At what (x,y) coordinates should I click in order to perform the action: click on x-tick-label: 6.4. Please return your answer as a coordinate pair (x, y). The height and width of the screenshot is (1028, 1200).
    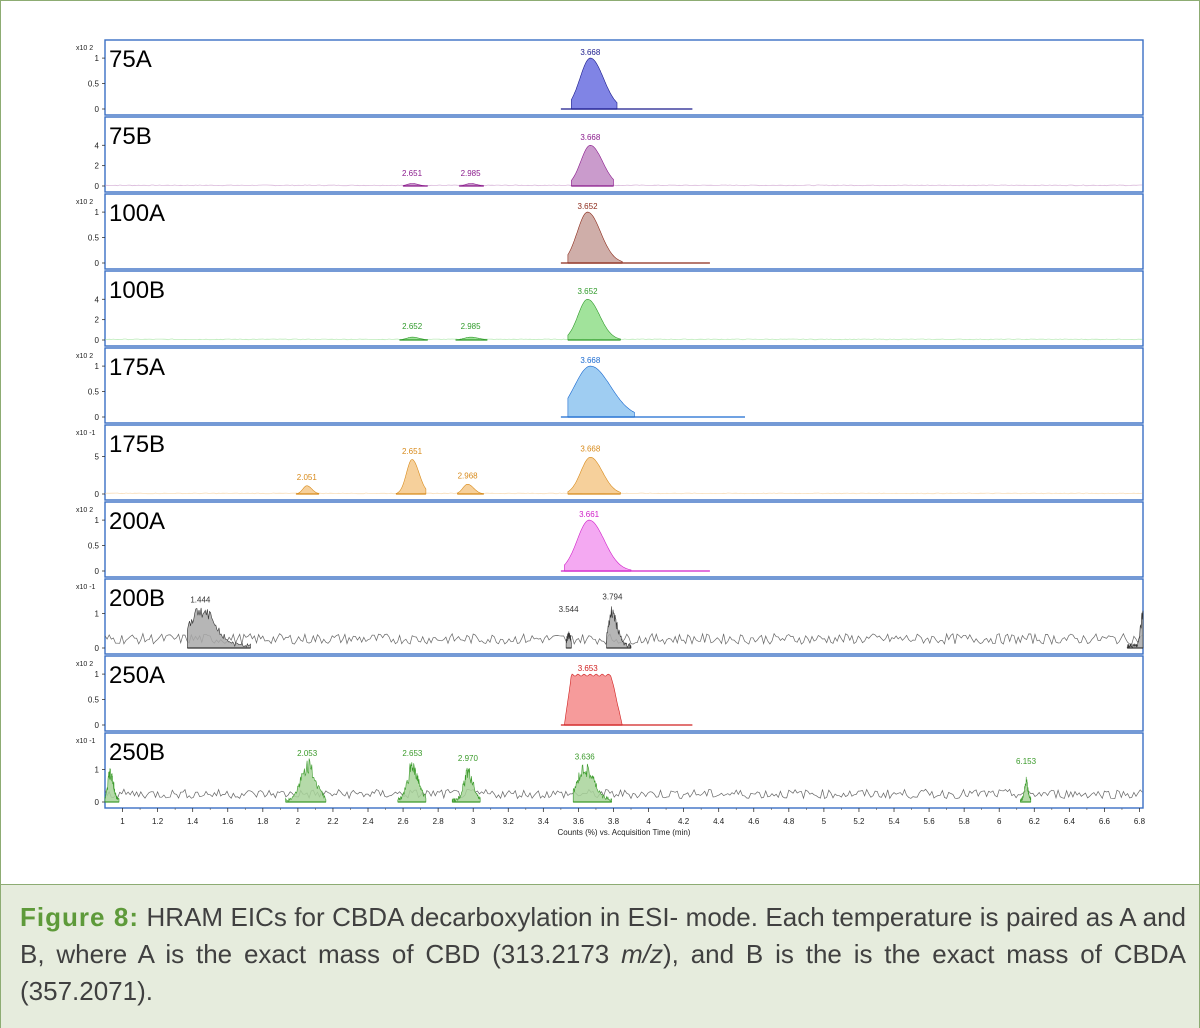
    Looking at the image, I should click on (1070, 821).